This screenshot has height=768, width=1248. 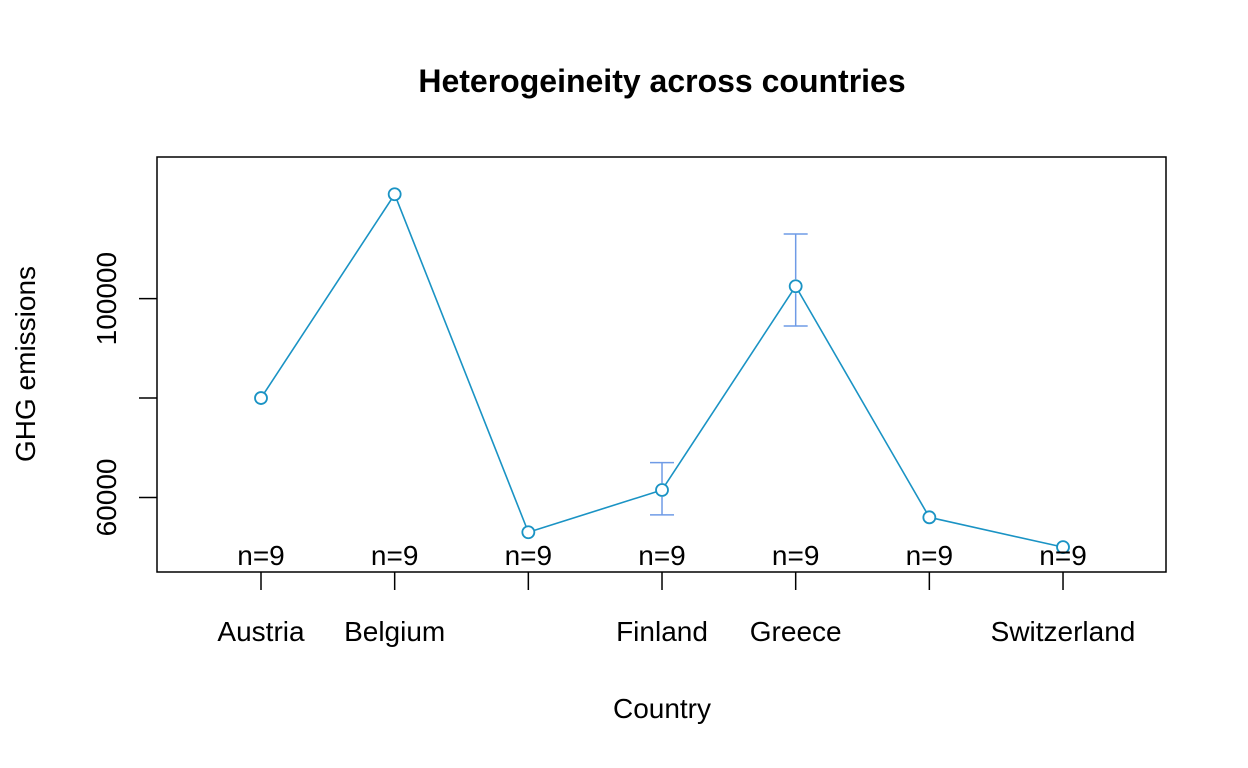 I want to click on x-axis: Austria Belgium Finland Greece Switzerland, so click(x=676, y=609).